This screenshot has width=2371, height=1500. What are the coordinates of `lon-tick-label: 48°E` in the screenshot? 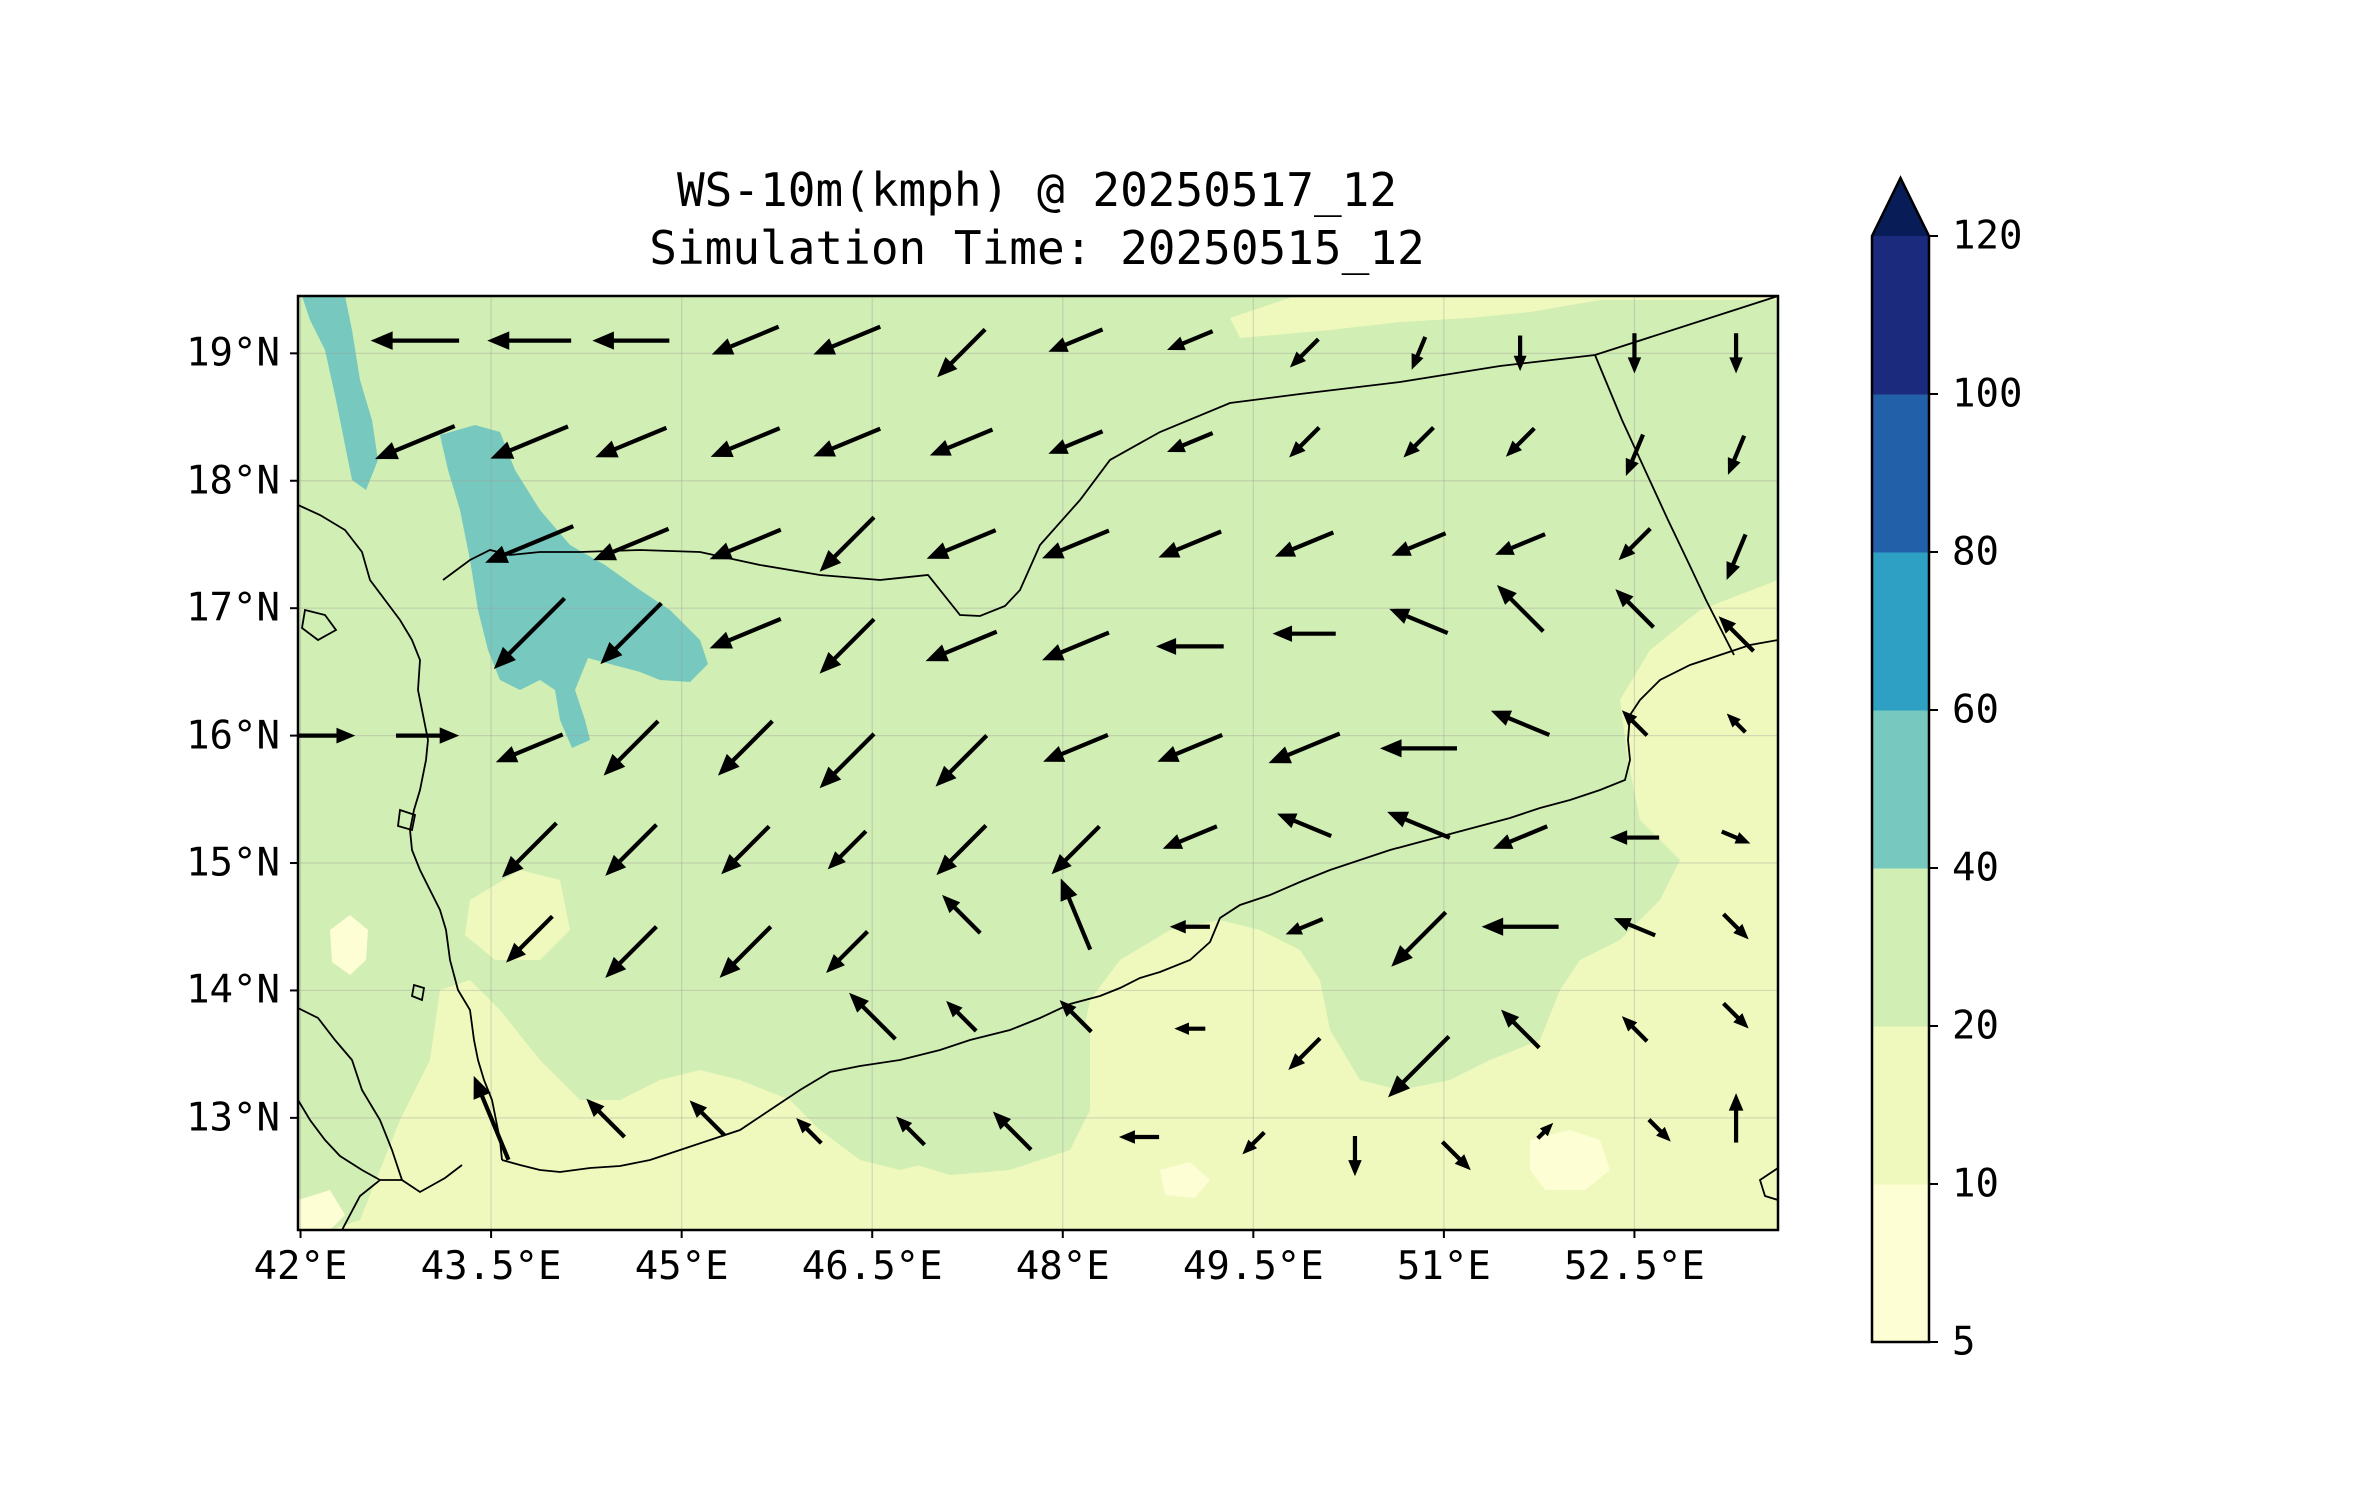 It's located at (1062, 1266).